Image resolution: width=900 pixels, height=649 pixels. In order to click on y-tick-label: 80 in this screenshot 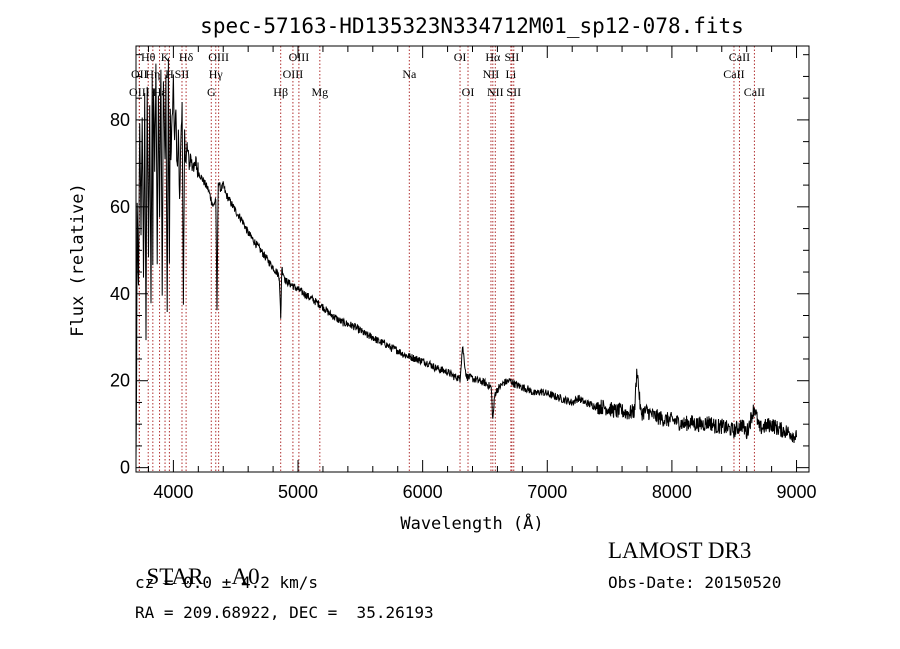, I will do `click(120, 120)`.